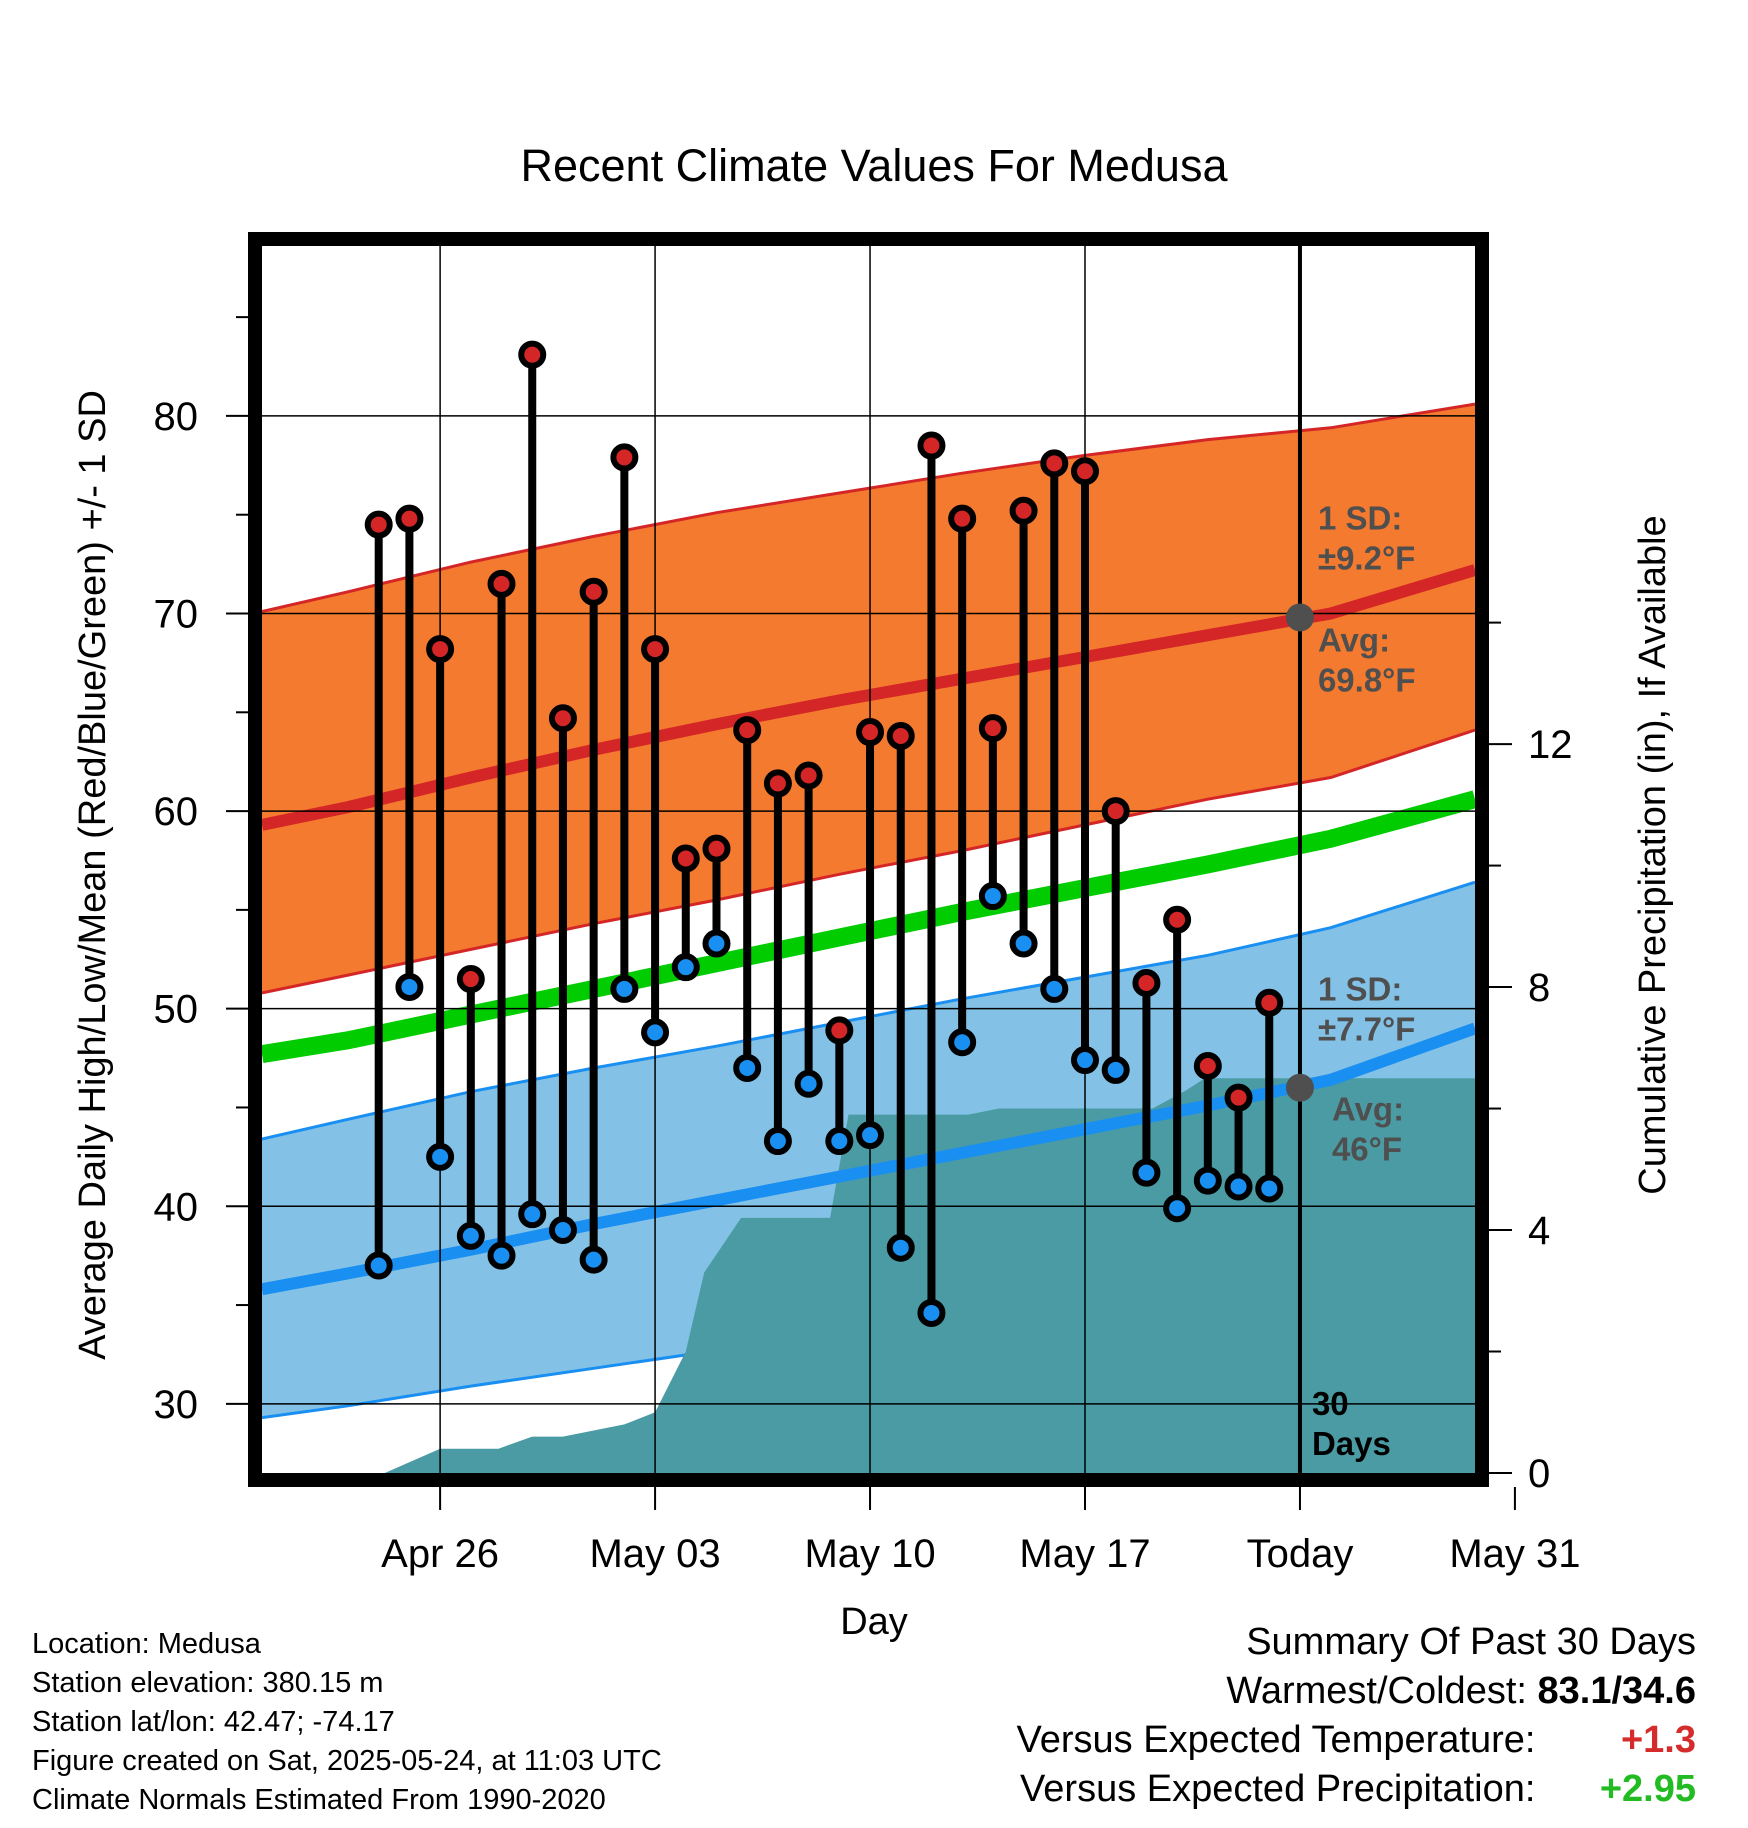  What do you see at coordinates (1360, 989) in the screenshot?
I see `low-sd-annotation-line-1: 1 SD:` at bounding box center [1360, 989].